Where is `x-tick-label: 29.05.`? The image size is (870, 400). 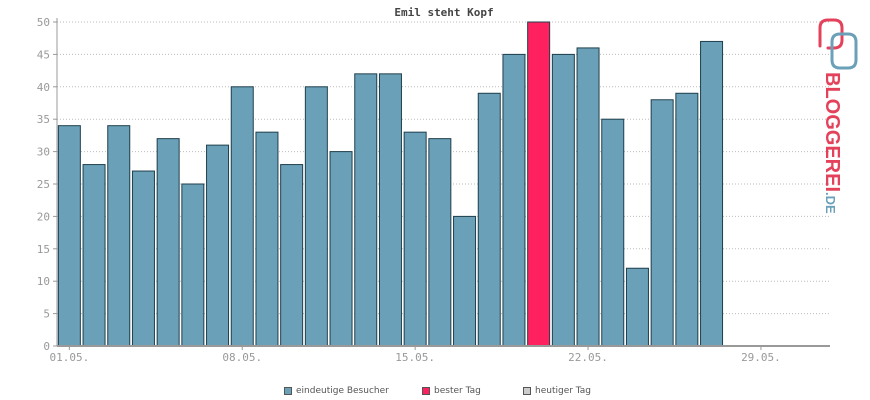 x-tick-label: 29.05. is located at coordinates (761, 357).